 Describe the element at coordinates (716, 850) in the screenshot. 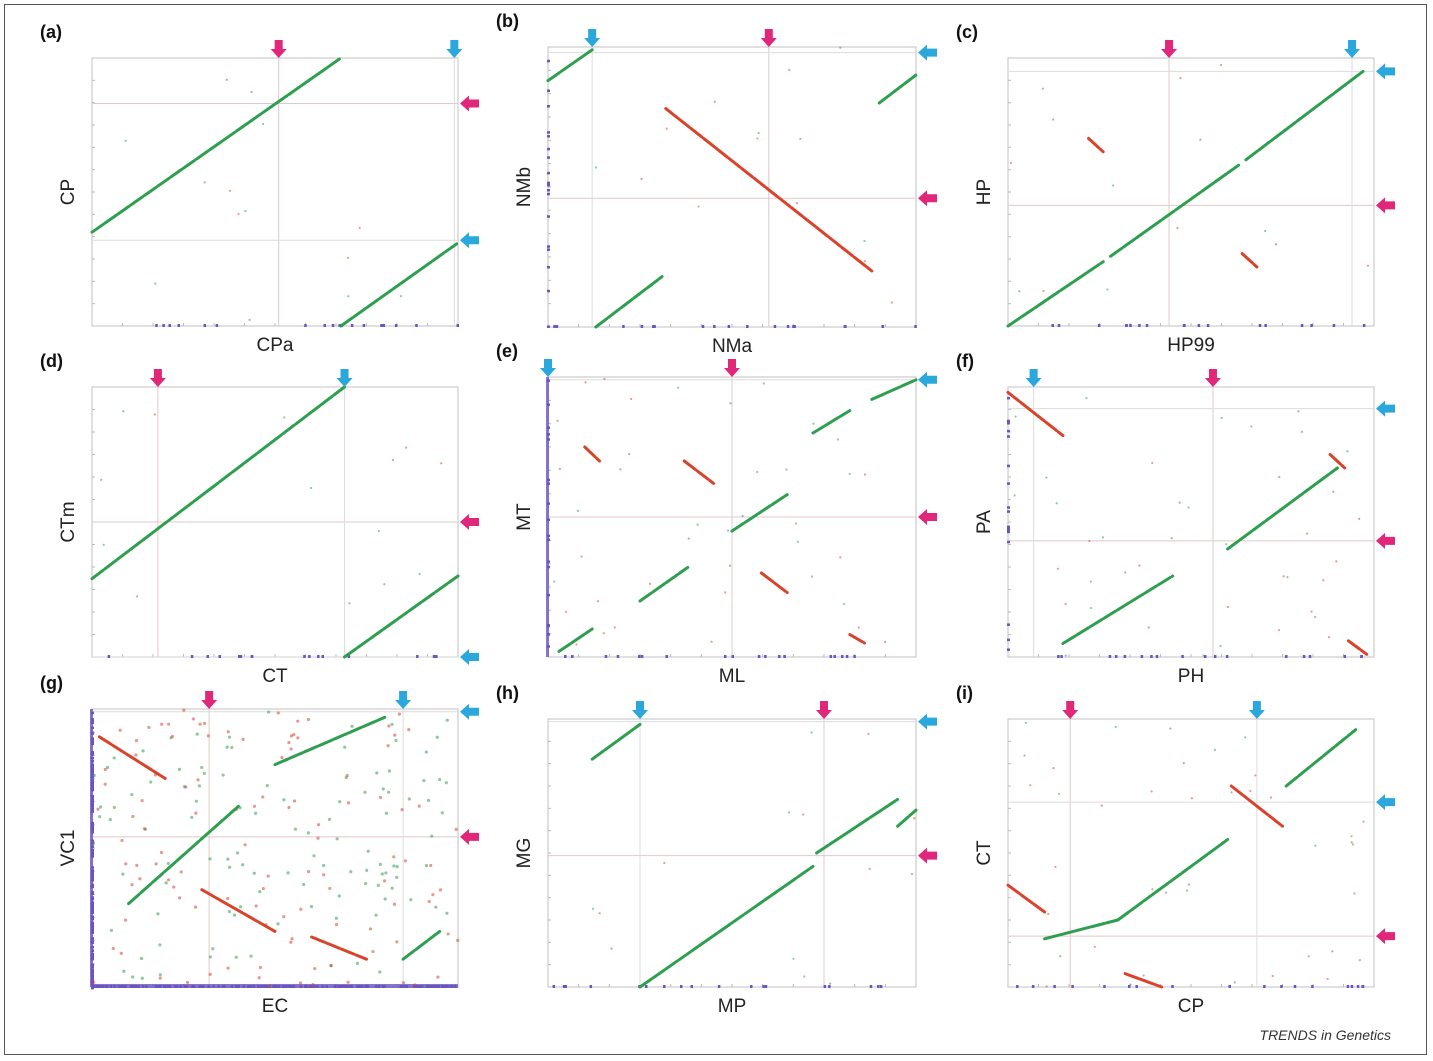

I see `panel-h: (h) MP MG` at that location.